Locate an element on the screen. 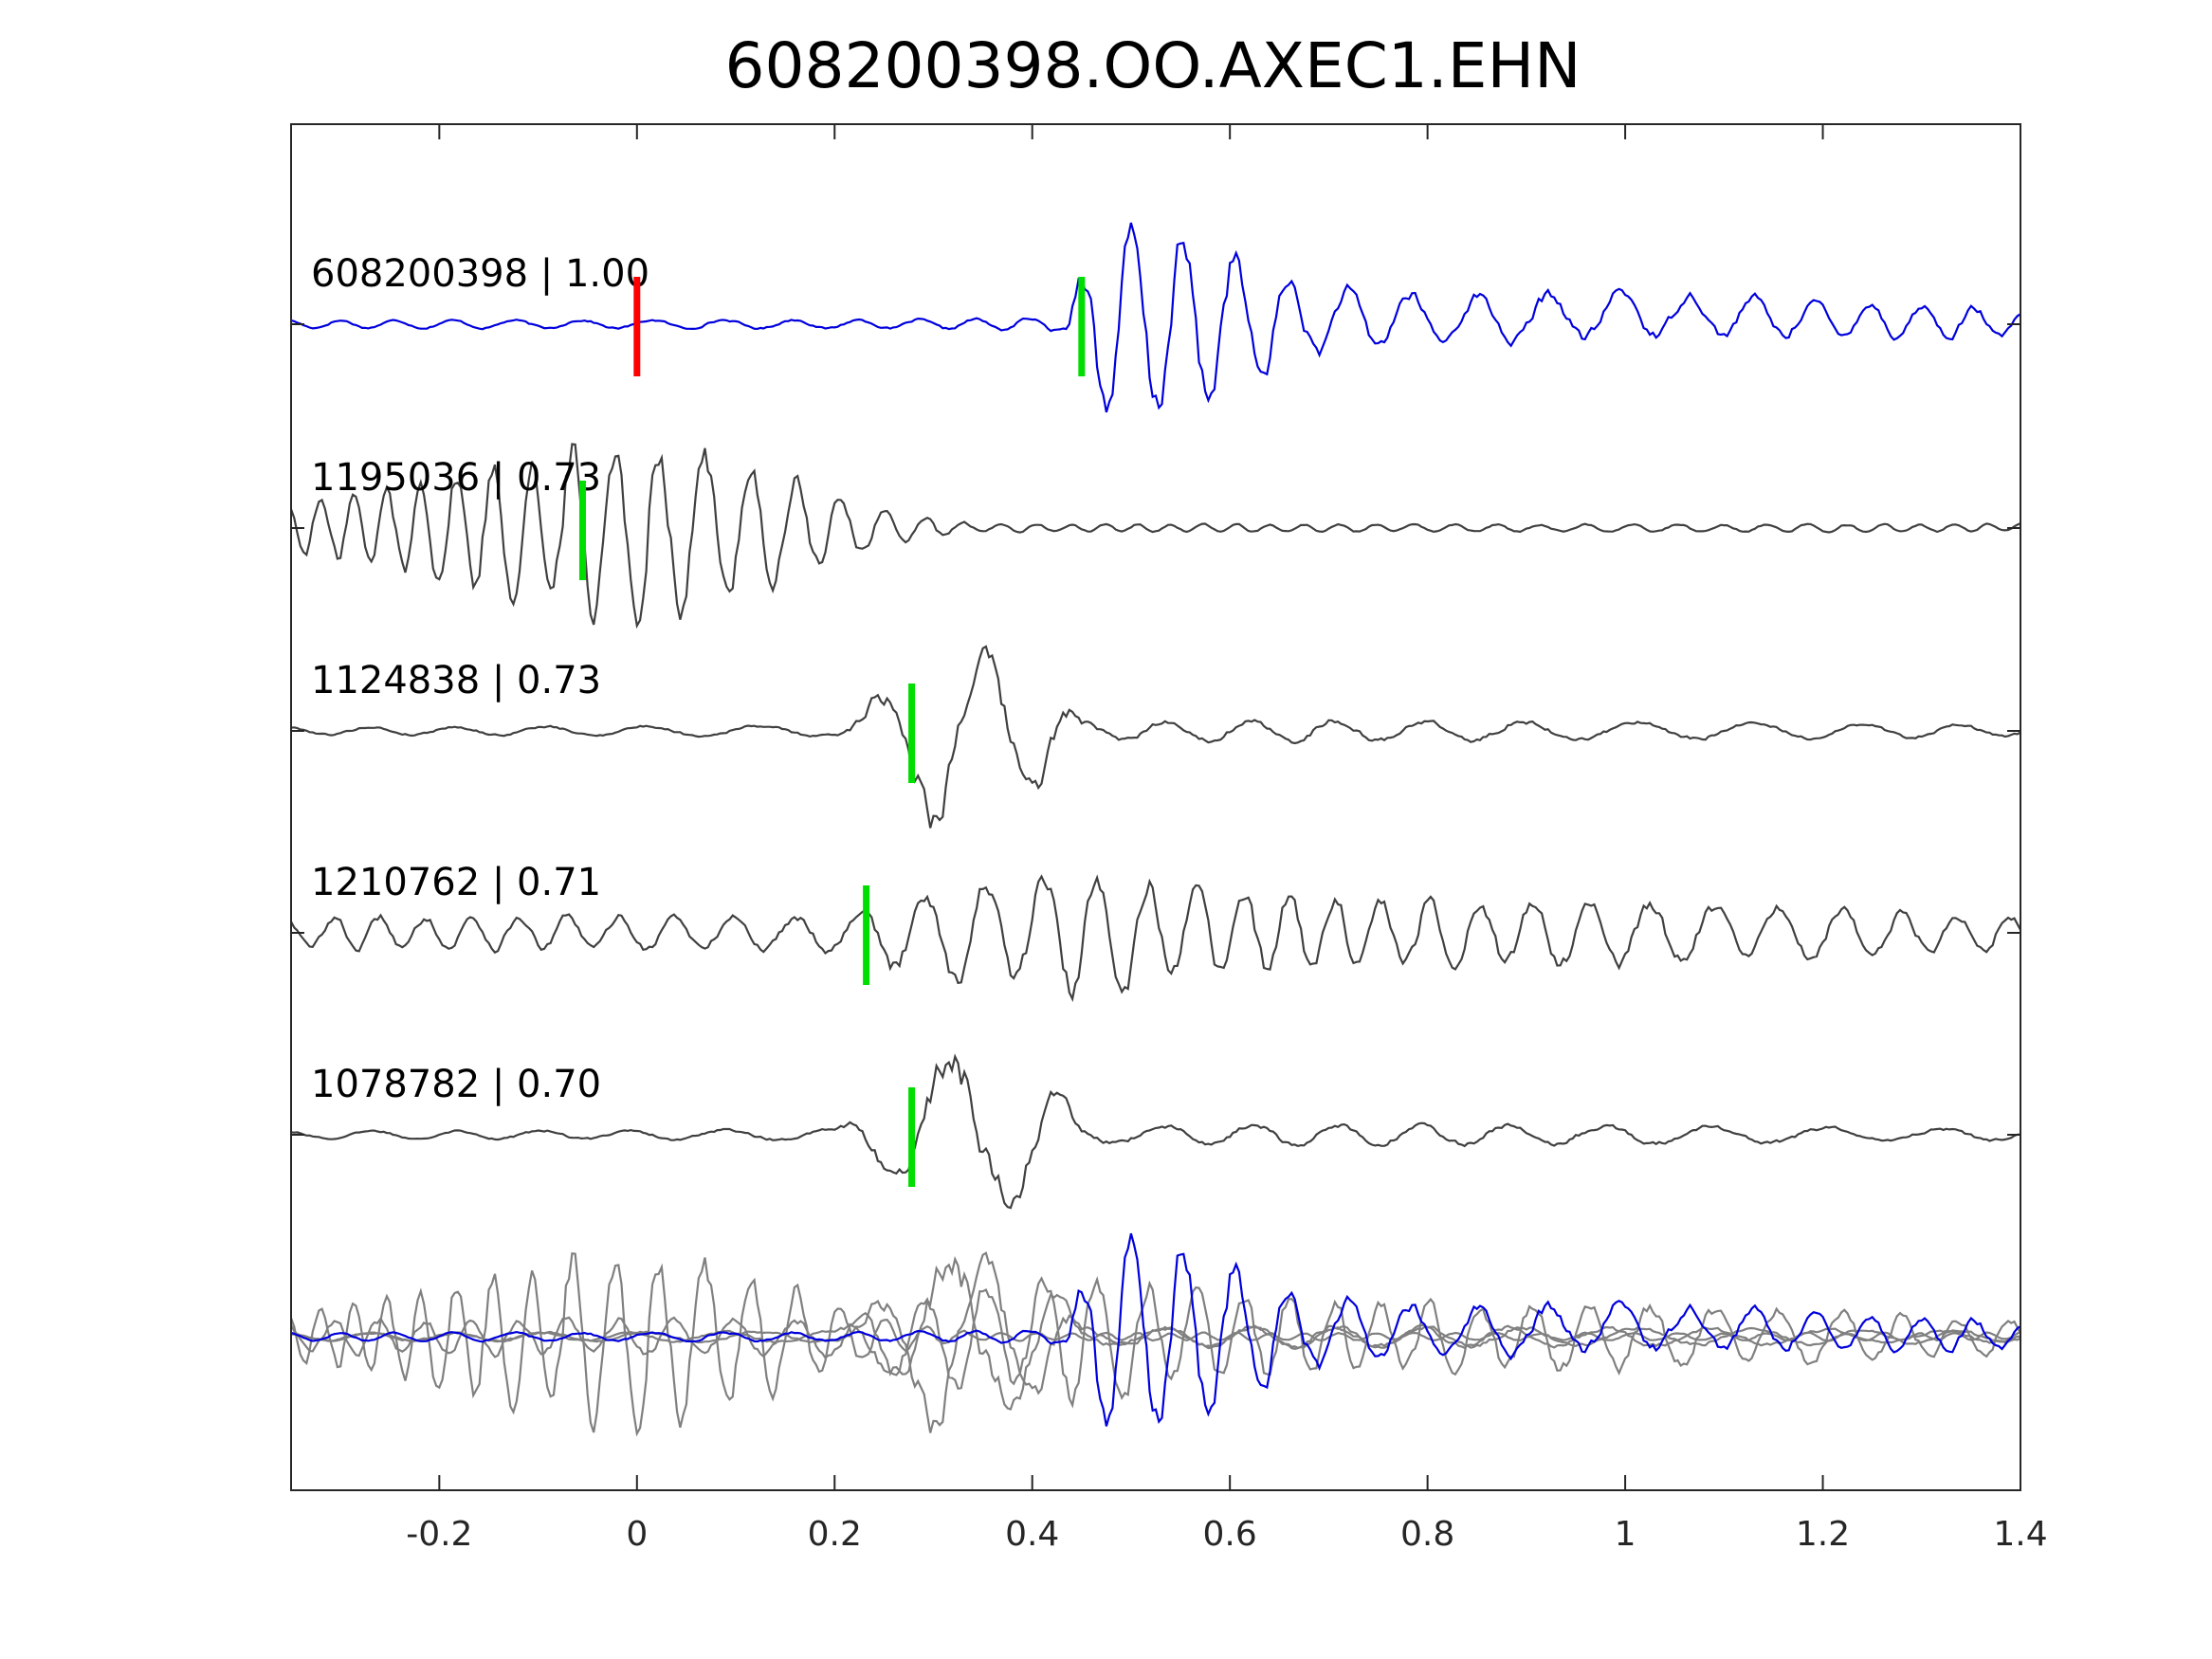 The image size is (2212, 1659). x-tick-label: 0.8 is located at coordinates (1427, 1534).